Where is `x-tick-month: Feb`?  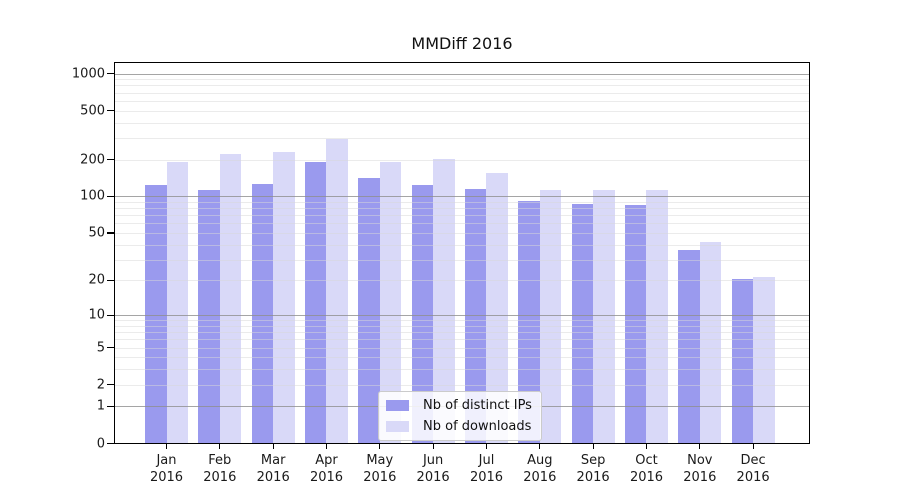
x-tick-month: Feb is located at coordinates (220, 460).